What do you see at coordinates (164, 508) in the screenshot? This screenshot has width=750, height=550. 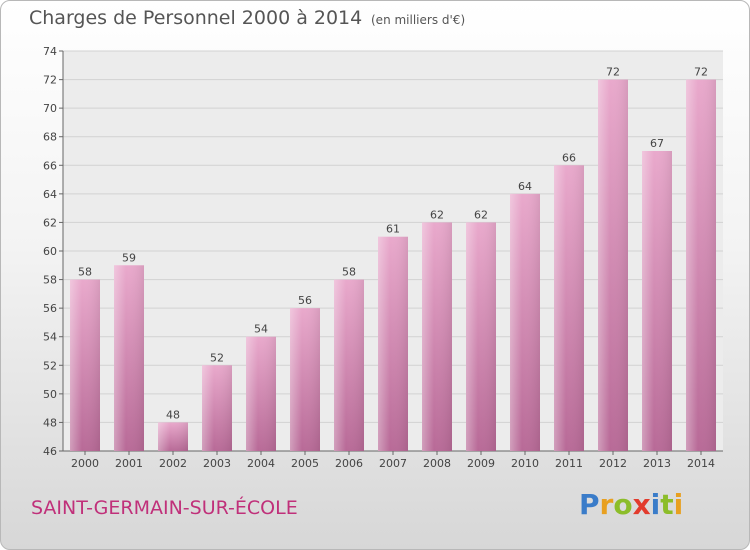 I see `commune-name: SAINT-GERMAIN-SUR-ÉCOLE` at bounding box center [164, 508].